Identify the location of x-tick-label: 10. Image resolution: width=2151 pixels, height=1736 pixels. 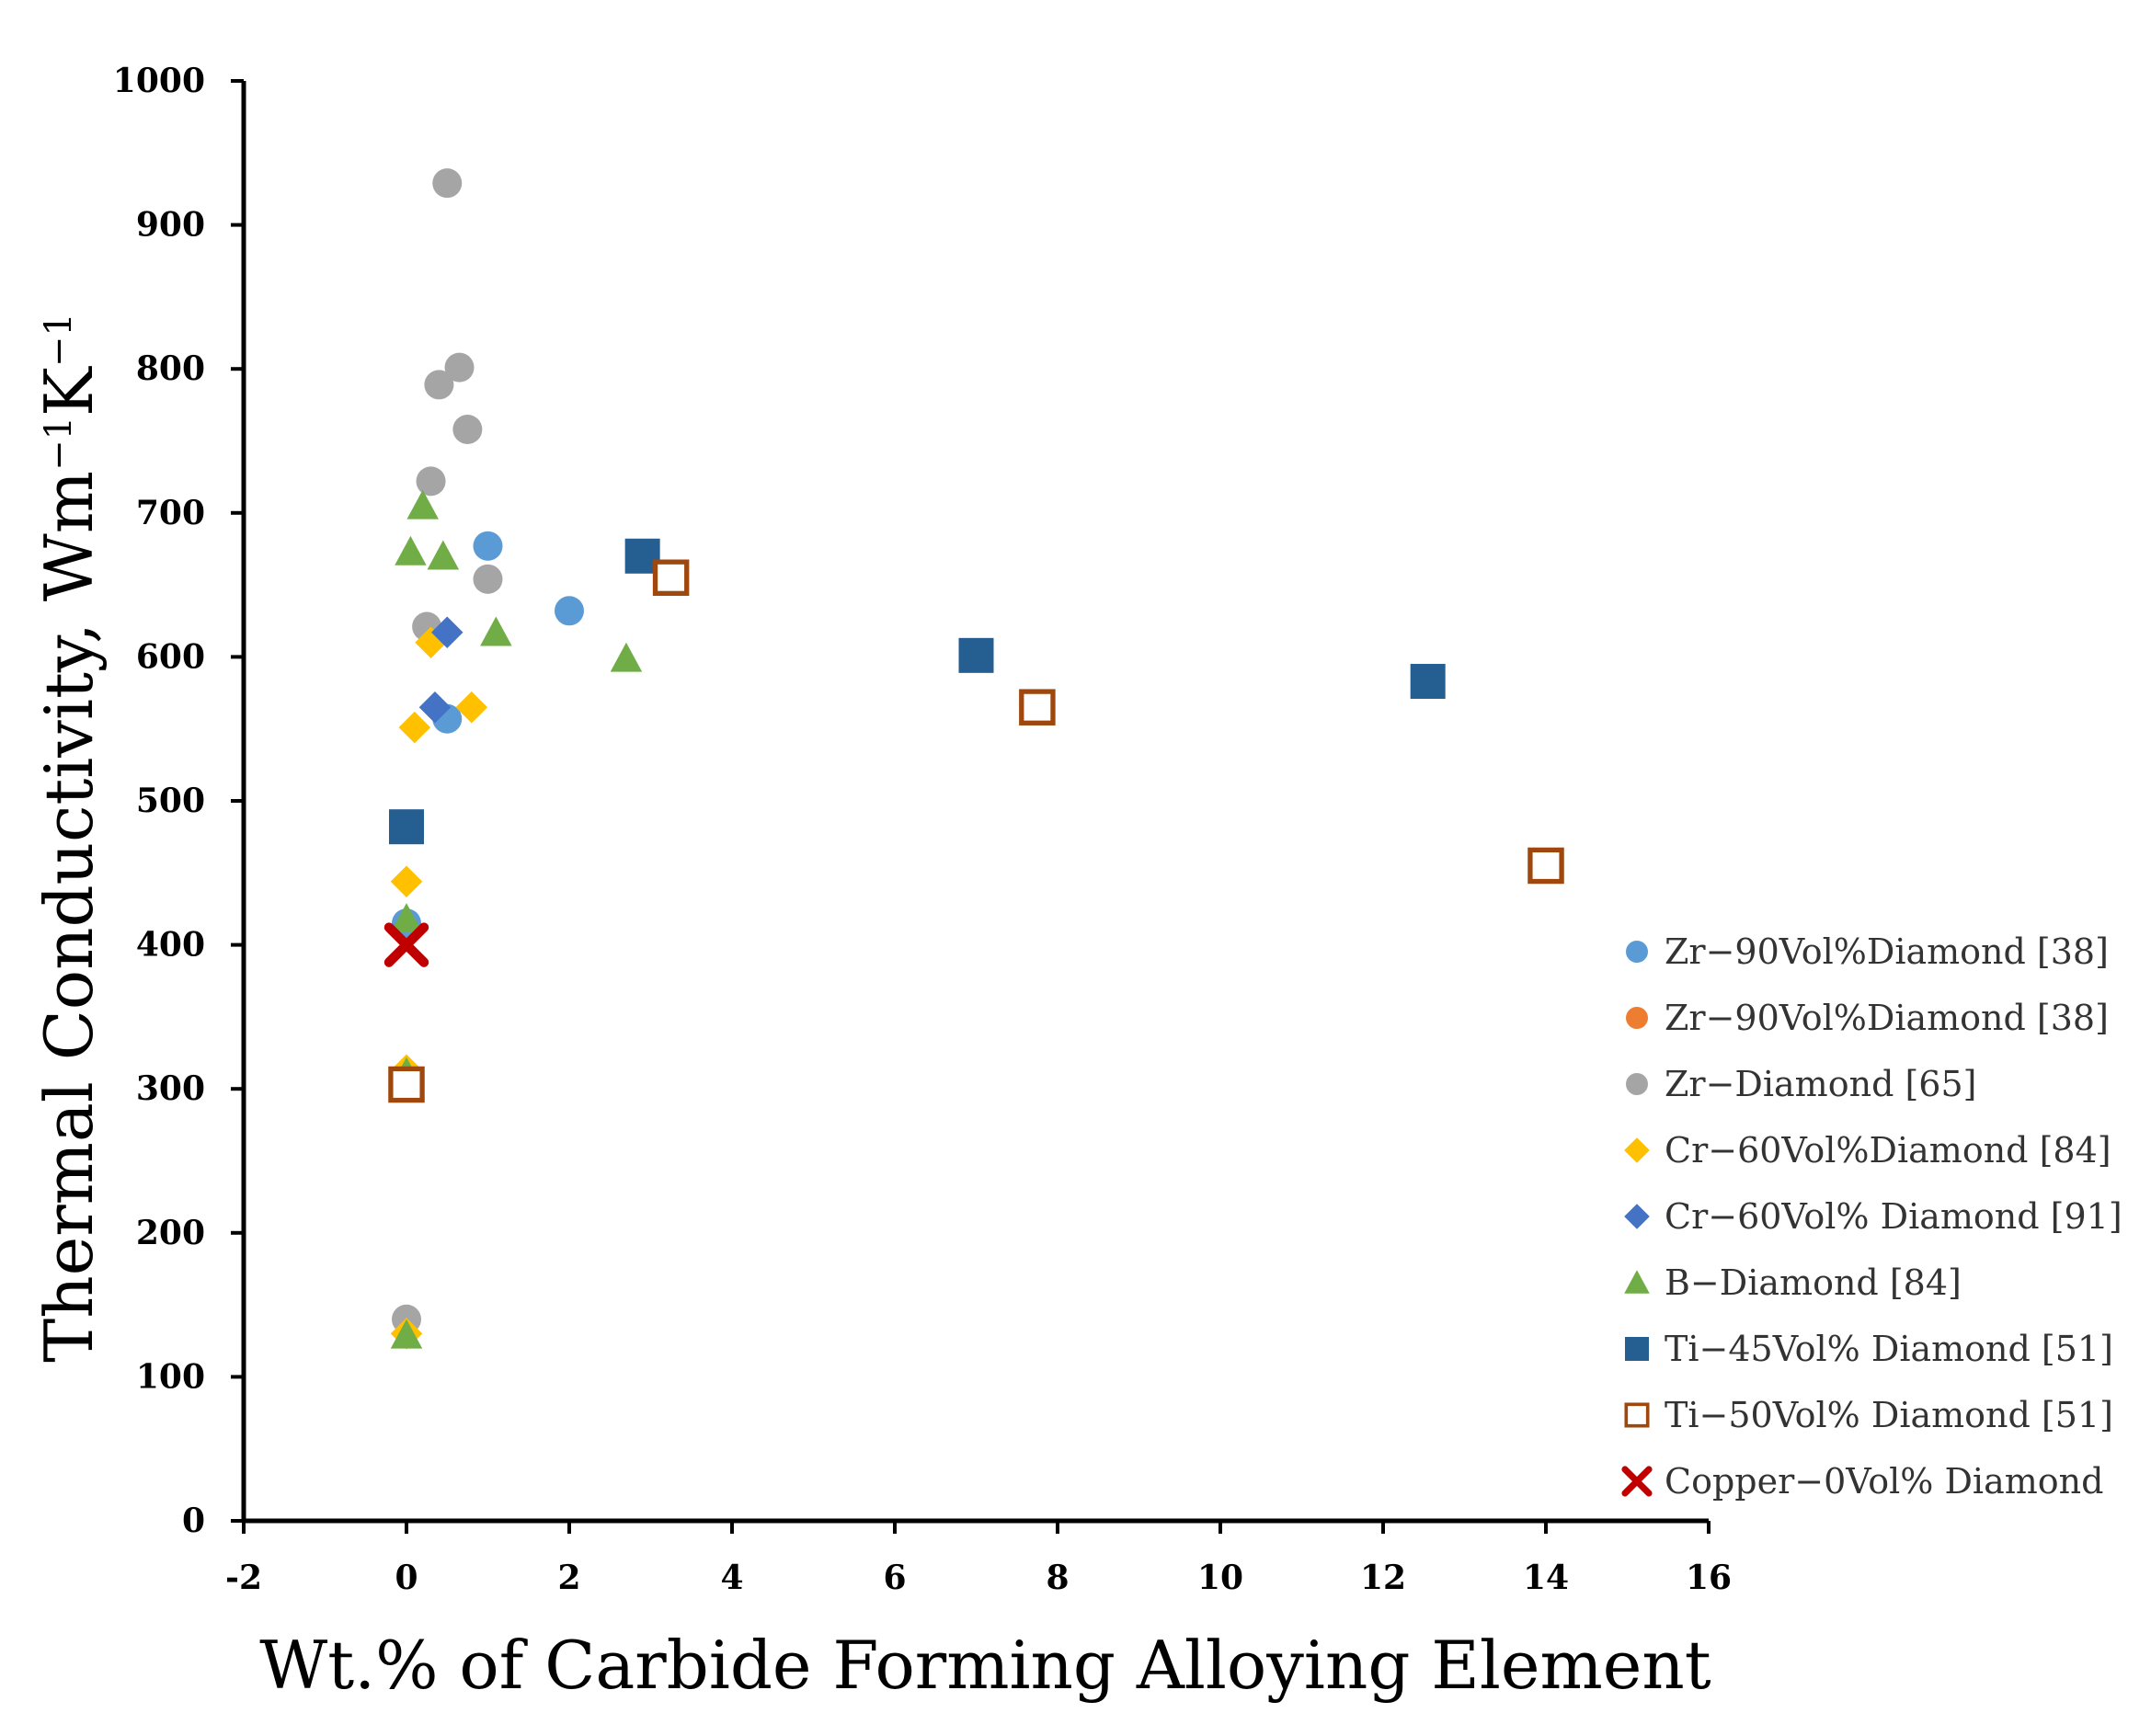
(1220, 1578).